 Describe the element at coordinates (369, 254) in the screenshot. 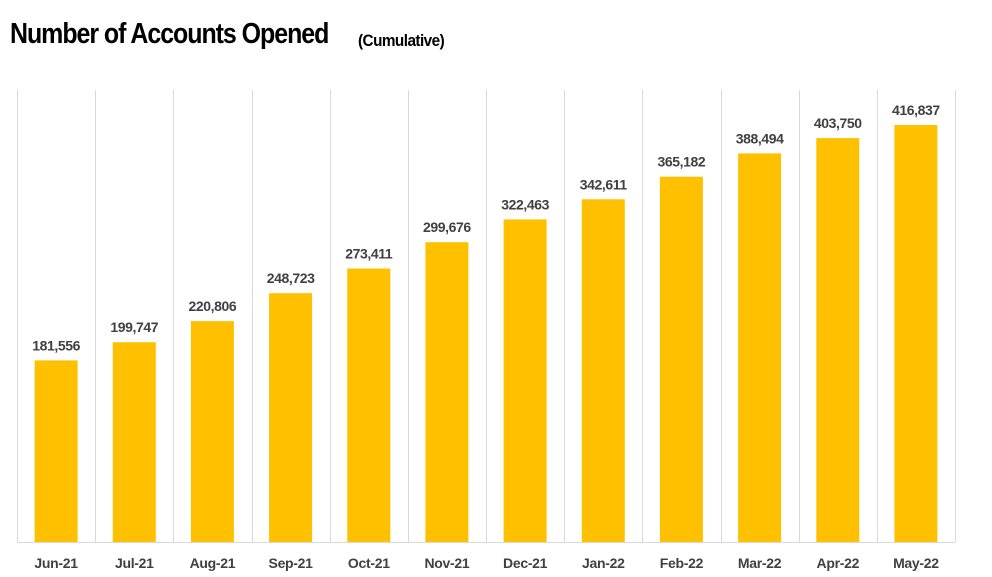

I see `data-label: 273,411` at that location.